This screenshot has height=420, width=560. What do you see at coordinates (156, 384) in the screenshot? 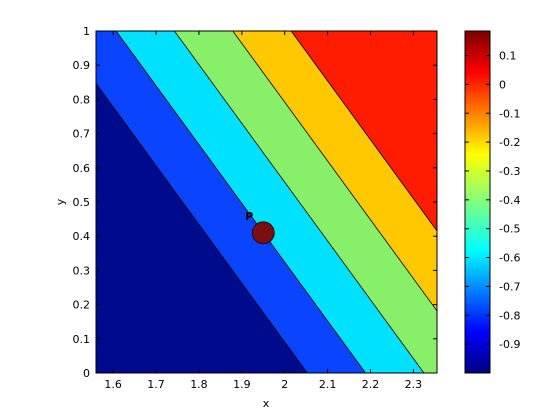
I see `x-tick-label: 1.7` at bounding box center [156, 384].